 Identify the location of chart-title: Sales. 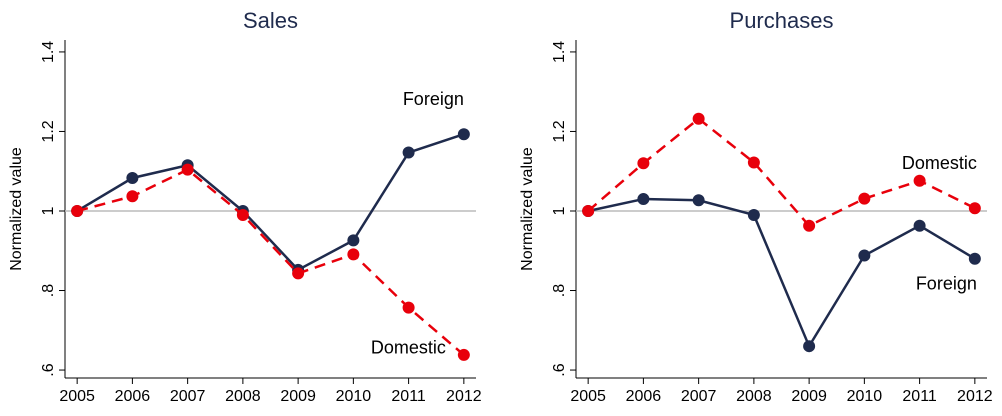
(270, 20).